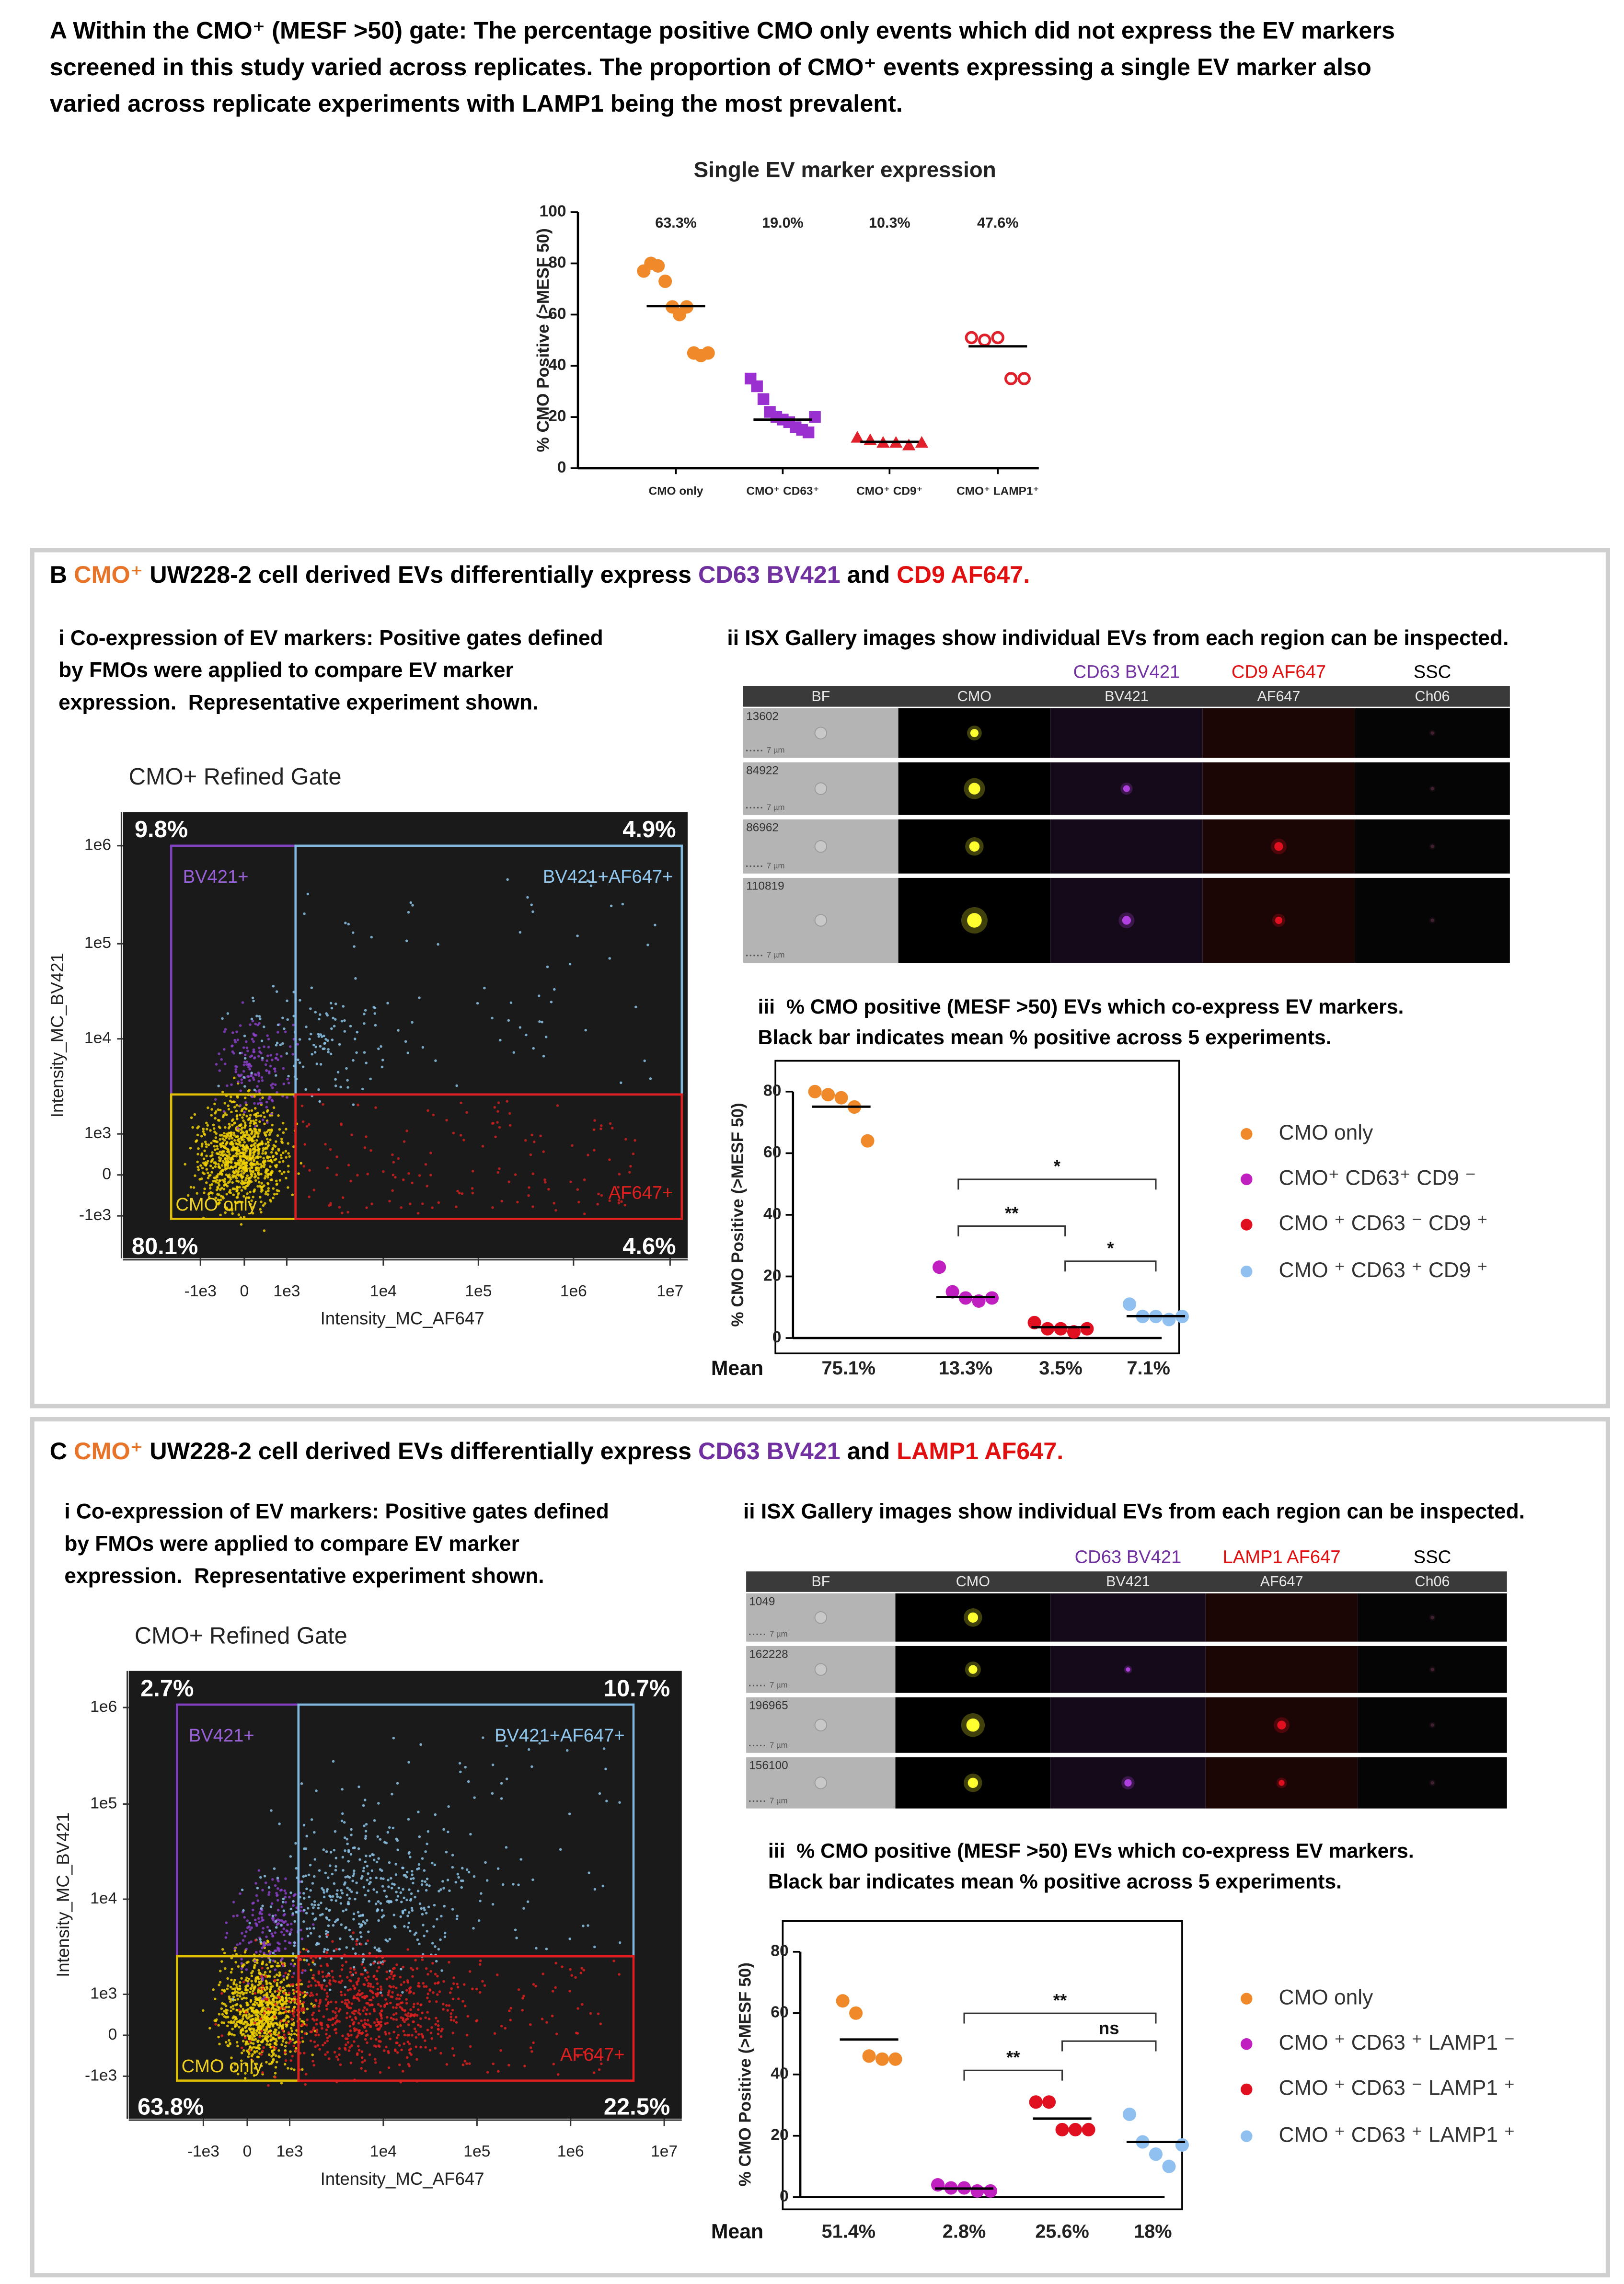 The width and height of the screenshot is (1624, 2284). I want to click on data-point, so click(991, 2191).